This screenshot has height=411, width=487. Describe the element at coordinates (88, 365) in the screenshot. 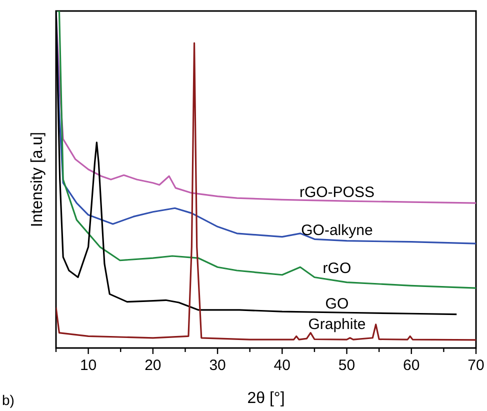

I see `x-tick-label: 10` at that location.